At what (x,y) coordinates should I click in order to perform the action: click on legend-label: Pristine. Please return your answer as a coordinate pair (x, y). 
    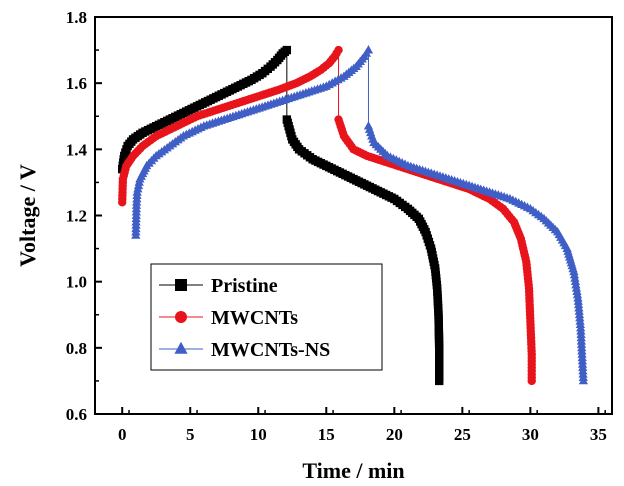
    Looking at the image, I should click on (244, 286).